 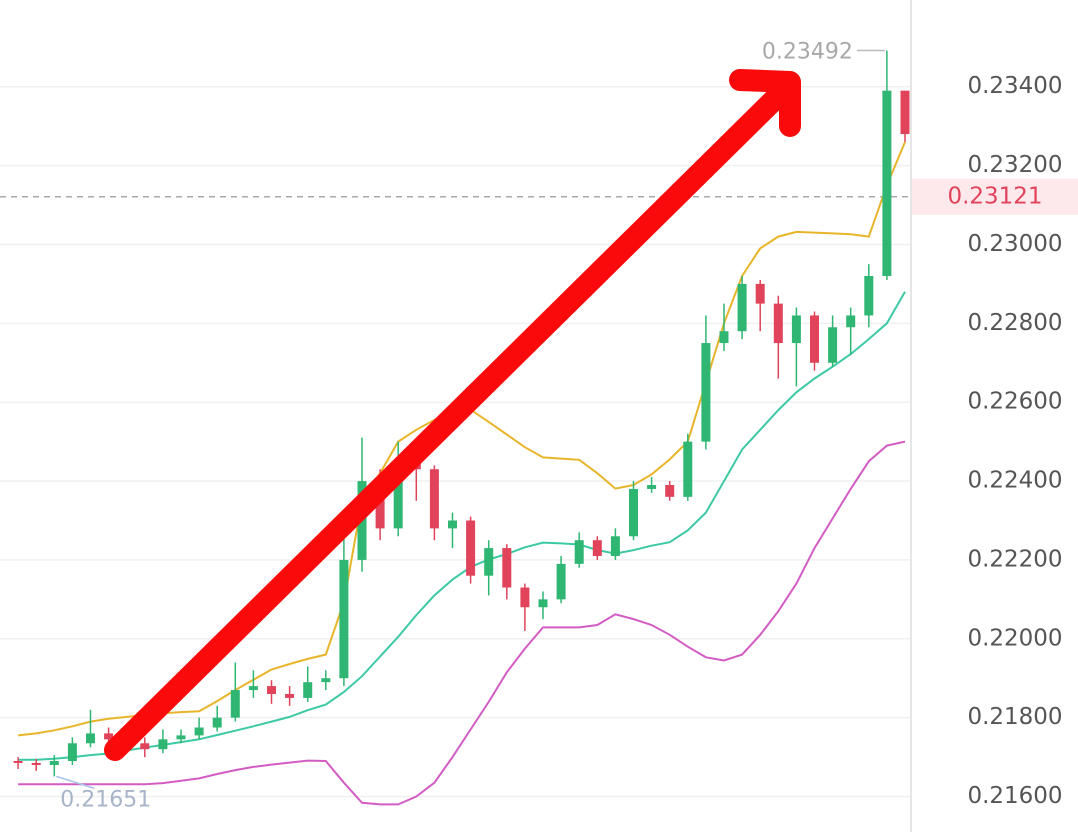 What do you see at coordinates (1014, 323) in the screenshot?
I see `y-tick-label: 0.22800` at bounding box center [1014, 323].